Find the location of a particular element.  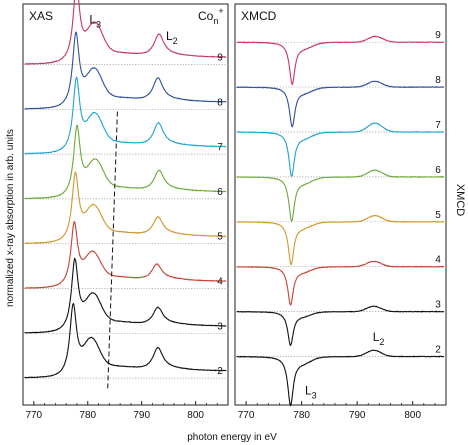

panel-label: XMCD is located at coordinates (259, 16).